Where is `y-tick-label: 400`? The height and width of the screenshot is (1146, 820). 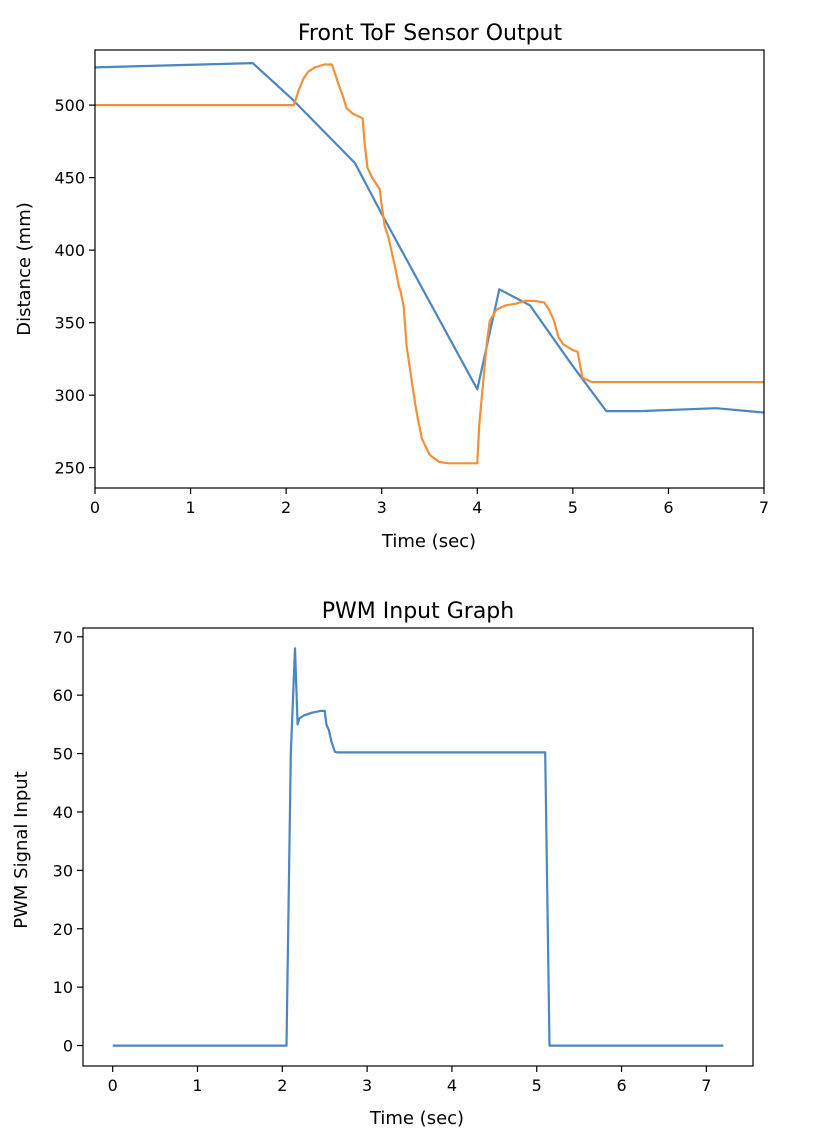 y-tick-label: 400 is located at coordinates (69, 250).